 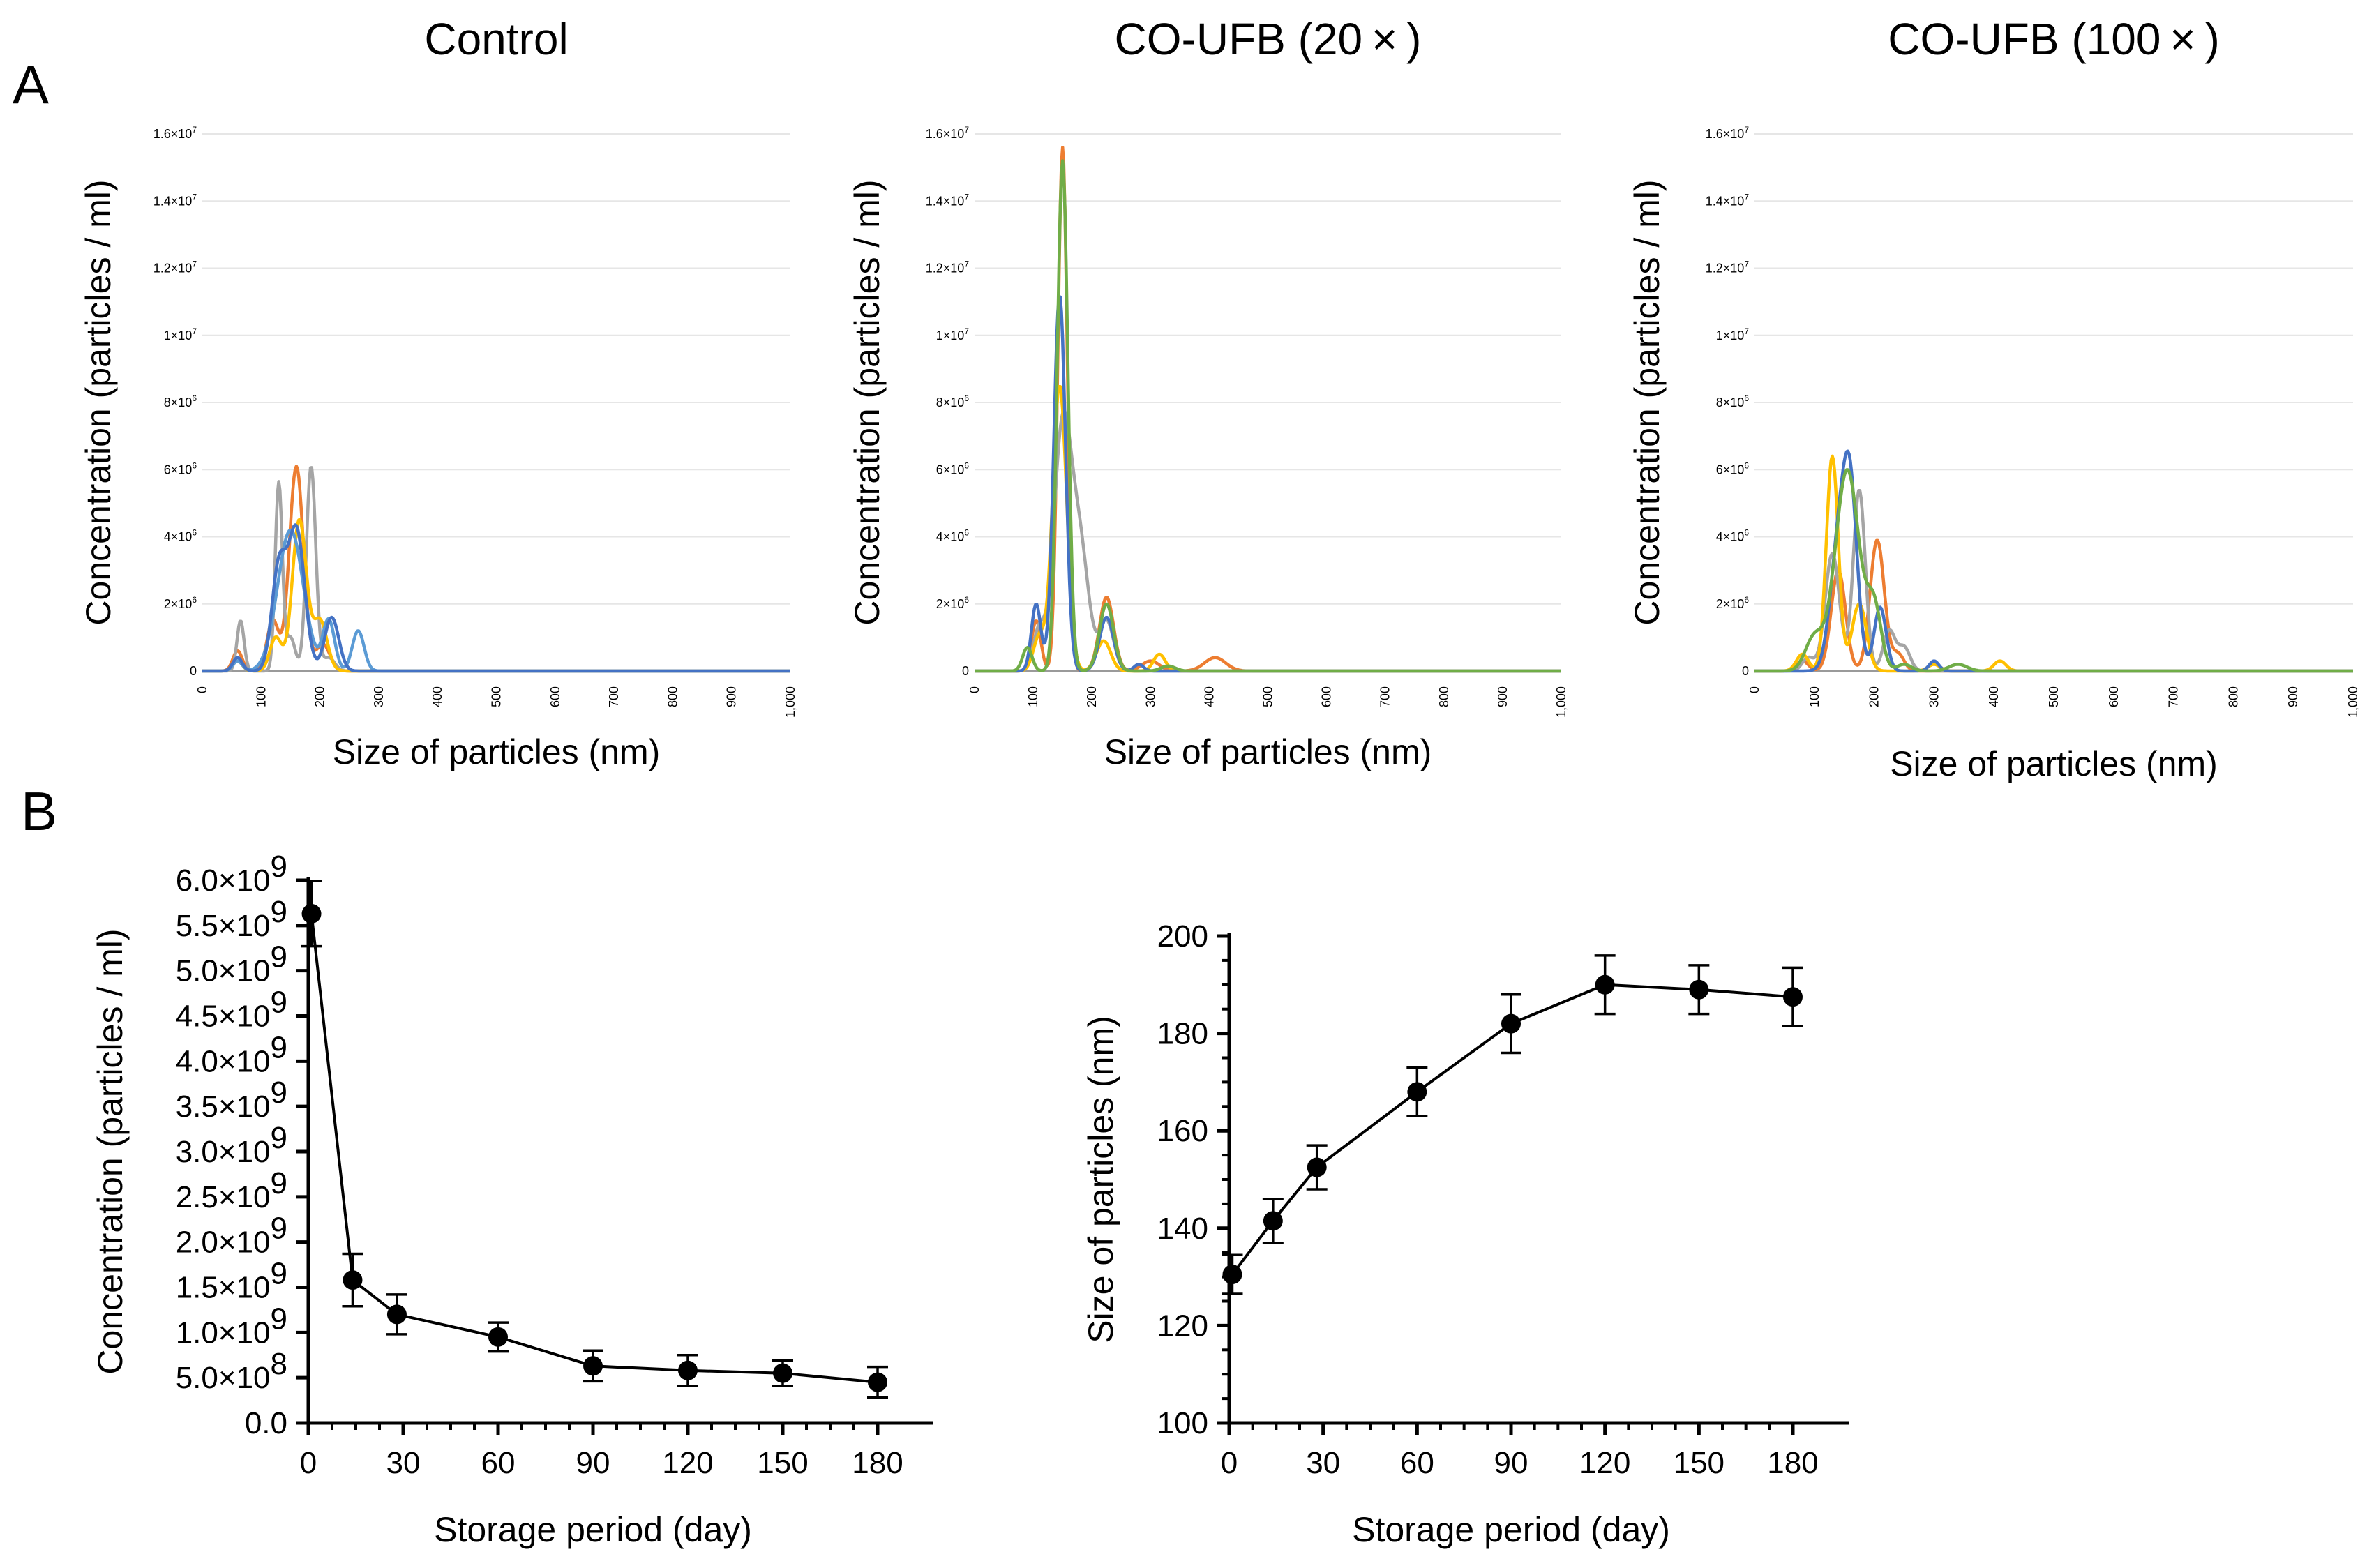 I want to click on y-tick-label: 180, so click(x=1182, y=1034).